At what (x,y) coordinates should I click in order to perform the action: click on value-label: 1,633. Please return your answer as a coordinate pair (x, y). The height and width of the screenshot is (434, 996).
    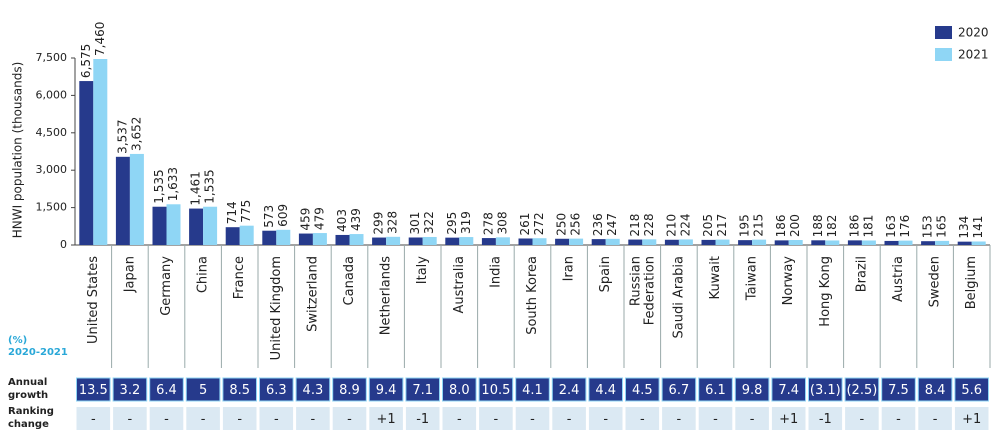
    Looking at the image, I should click on (173, 184).